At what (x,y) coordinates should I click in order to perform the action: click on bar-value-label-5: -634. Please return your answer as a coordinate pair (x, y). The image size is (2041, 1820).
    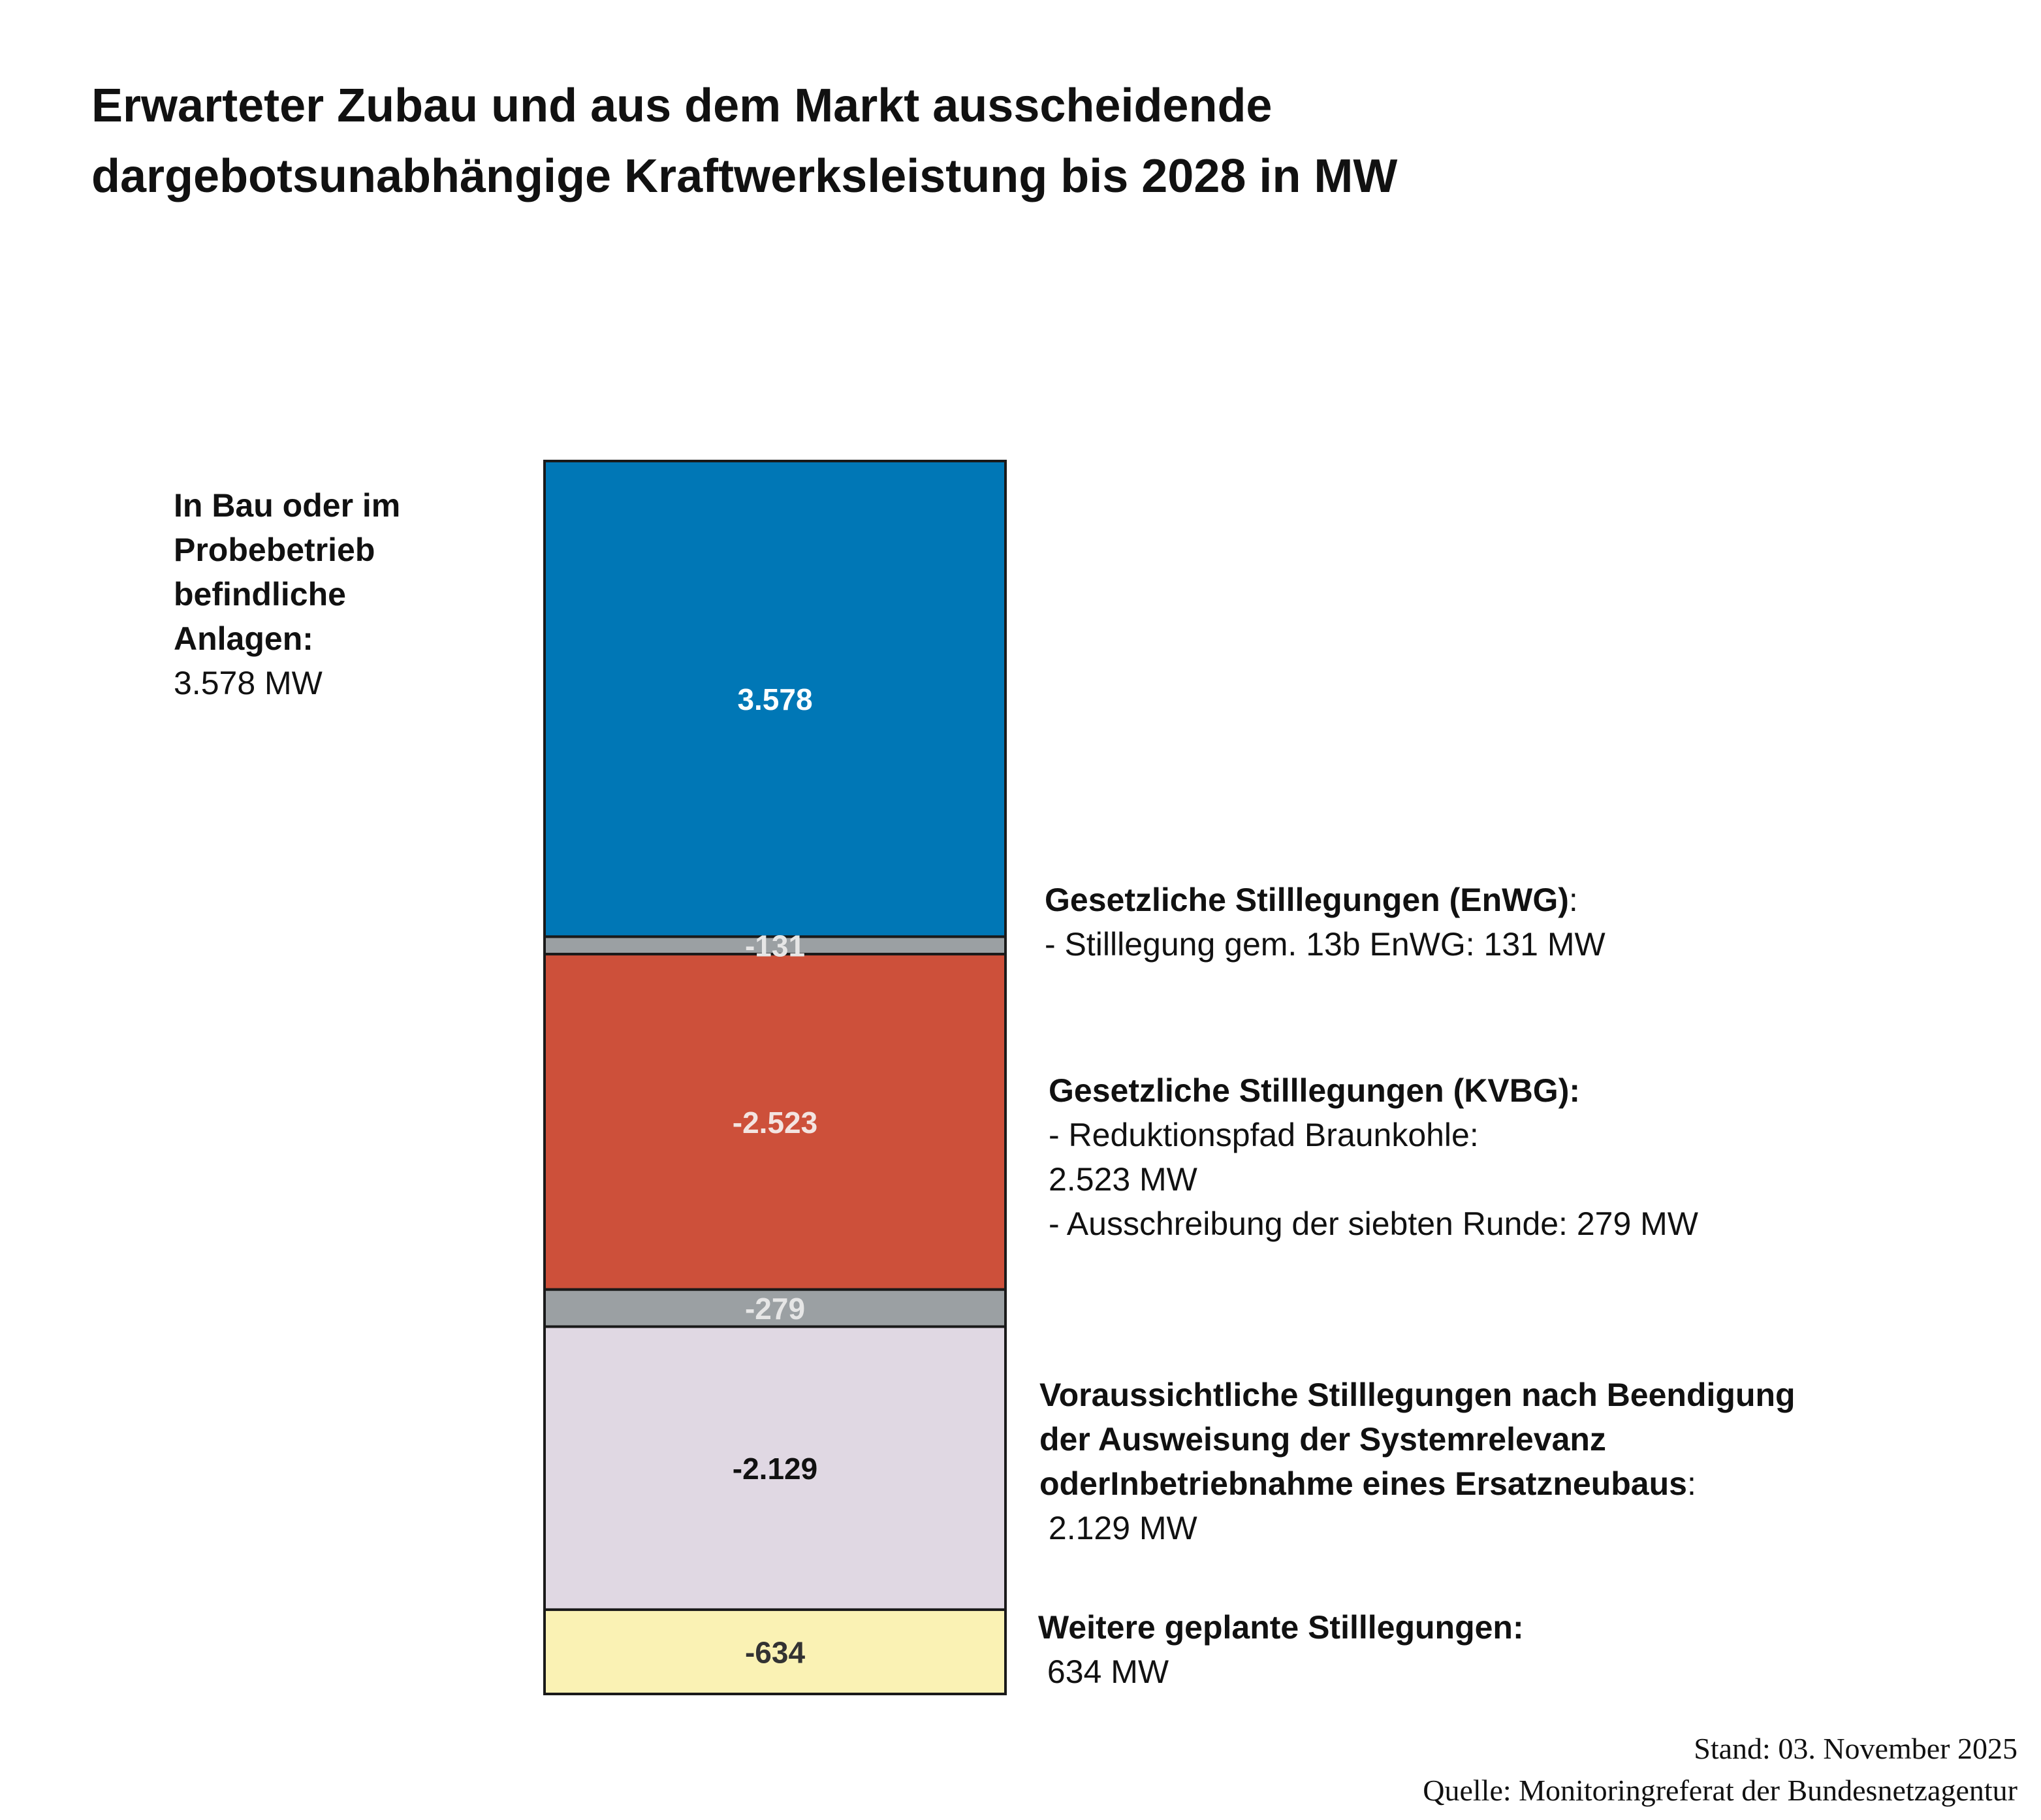
    Looking at the image, I should click on (775, 1652).